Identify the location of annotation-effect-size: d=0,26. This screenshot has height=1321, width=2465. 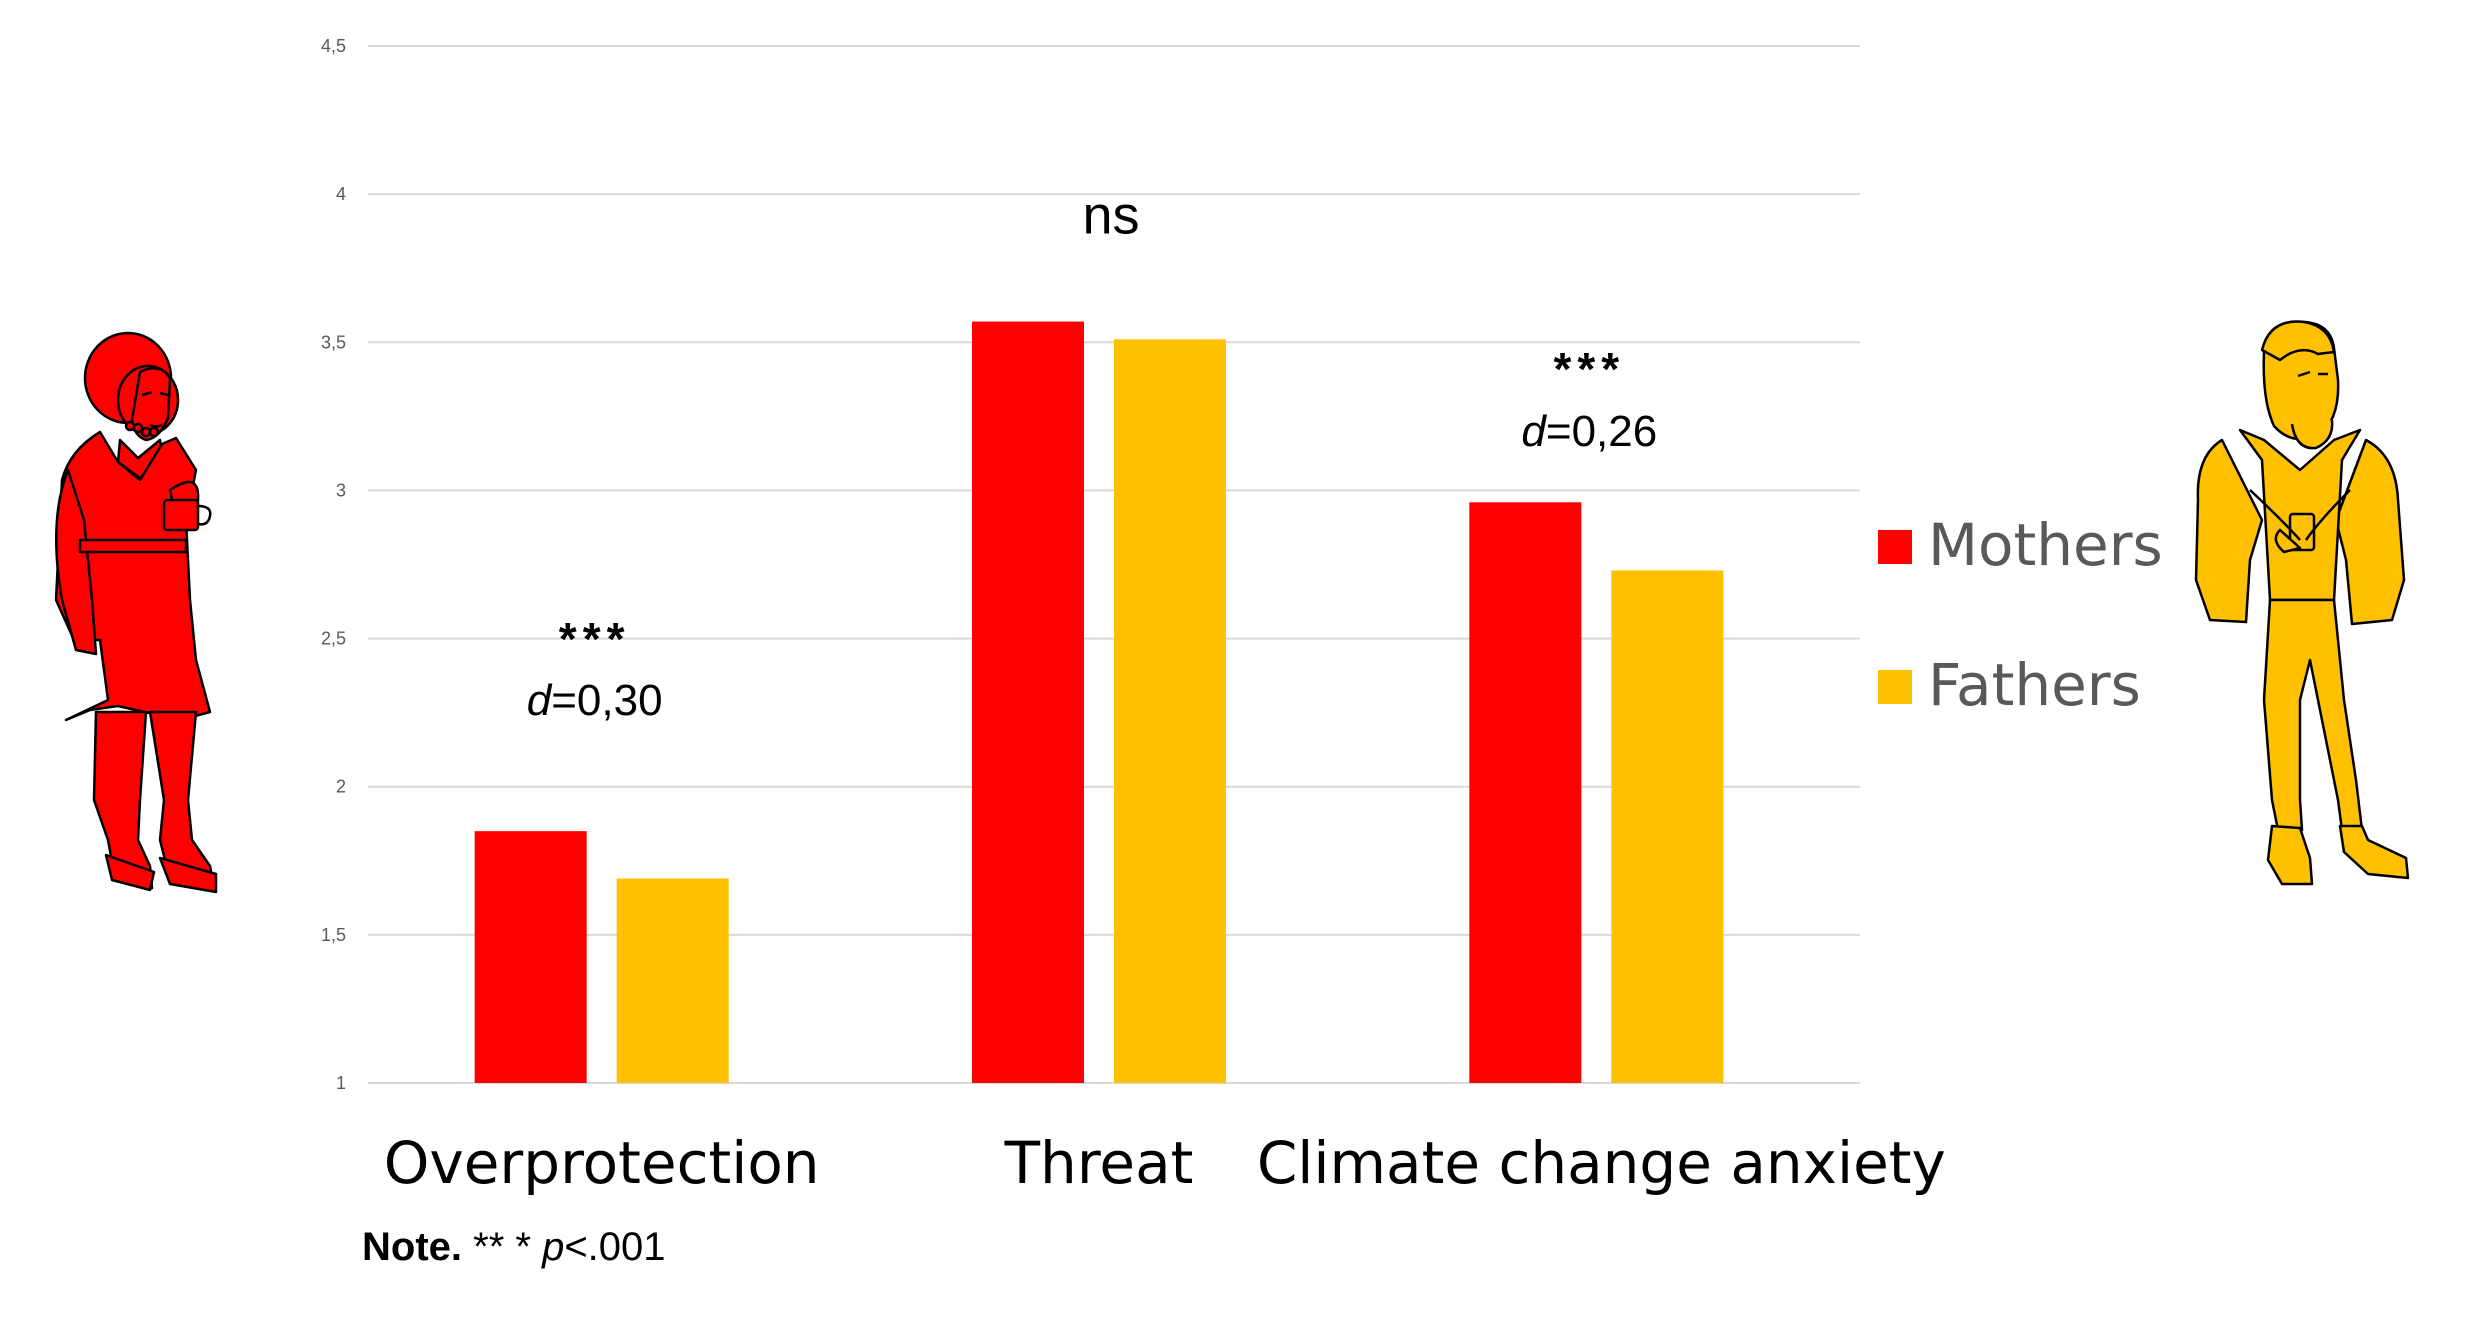
(1589, 431).